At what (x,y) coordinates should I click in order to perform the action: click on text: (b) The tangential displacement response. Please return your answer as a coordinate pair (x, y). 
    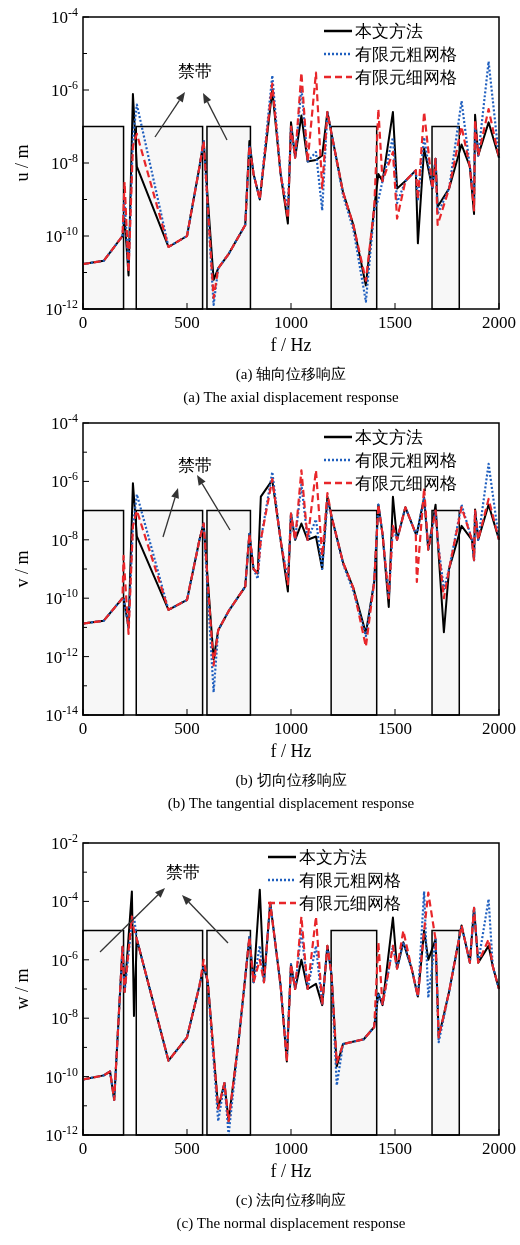
    Looking at the image, I should click on (291, 803).